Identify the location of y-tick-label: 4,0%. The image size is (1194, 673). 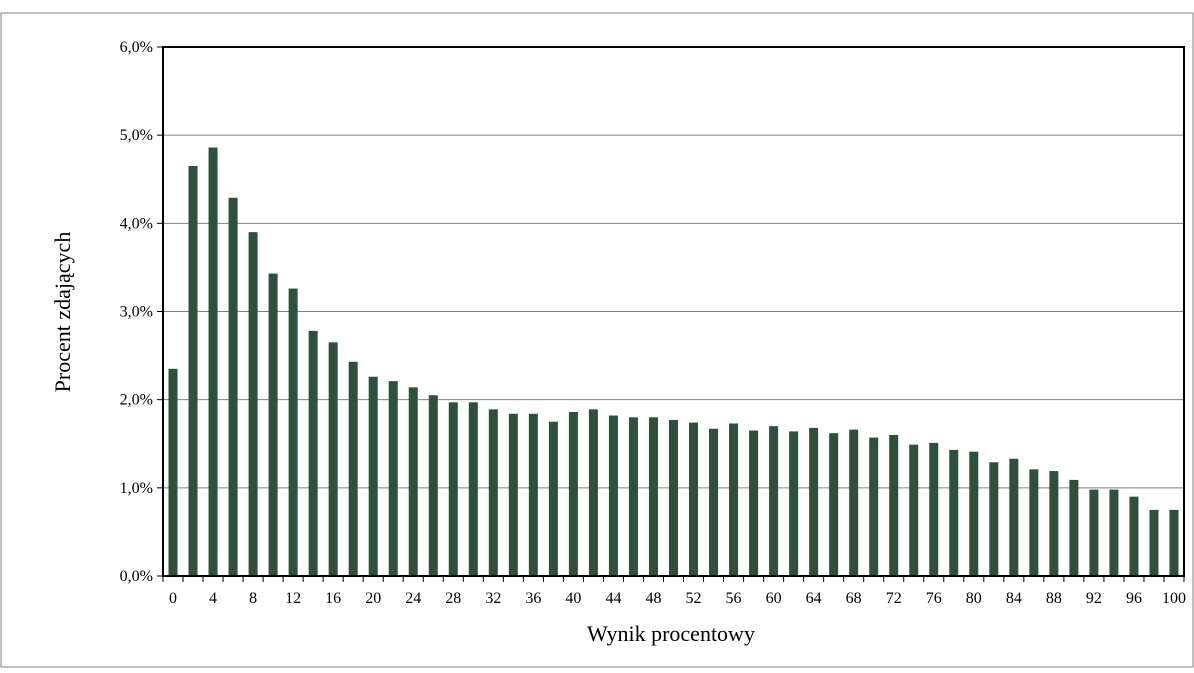
(136, 223).